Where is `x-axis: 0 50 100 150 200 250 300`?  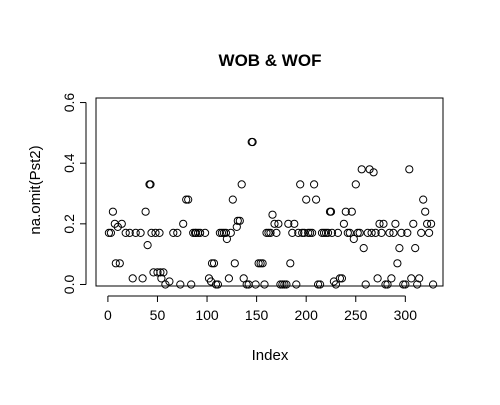 x-axis: 0 50 100 150 200 250 300 is located at coordinates (261, 309).